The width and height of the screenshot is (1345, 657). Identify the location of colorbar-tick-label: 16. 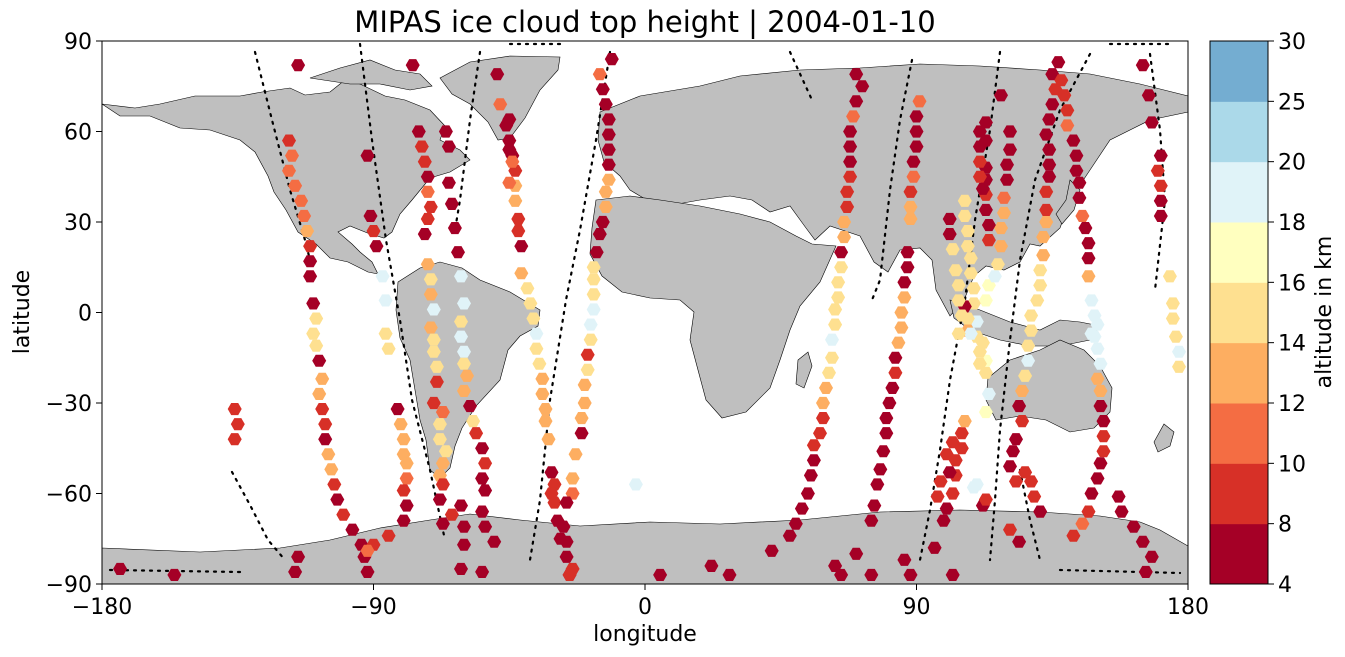
(1292, 283).